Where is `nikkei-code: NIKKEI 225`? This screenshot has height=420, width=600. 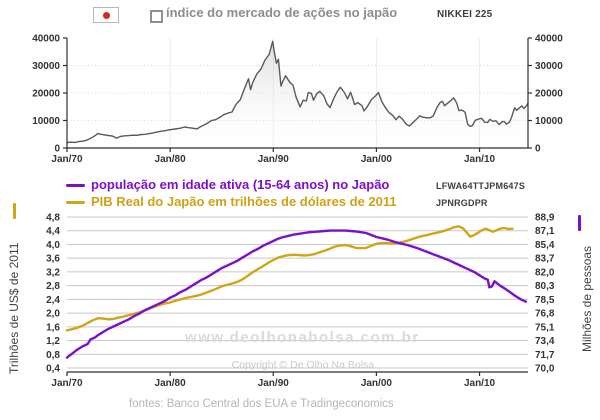
nikkei-code: NIKKEI 225 is located at coordinates (465, 14).